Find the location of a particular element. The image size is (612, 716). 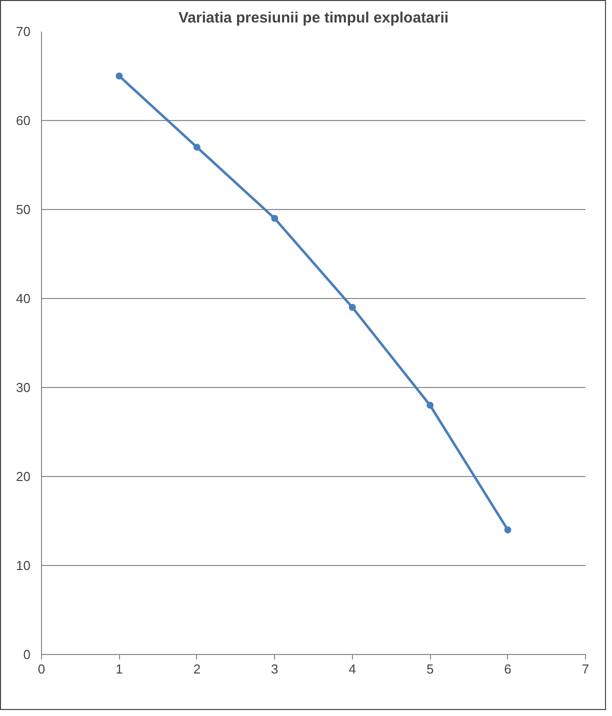

y-tick-label: 60 is located at coordinates (23, 120).